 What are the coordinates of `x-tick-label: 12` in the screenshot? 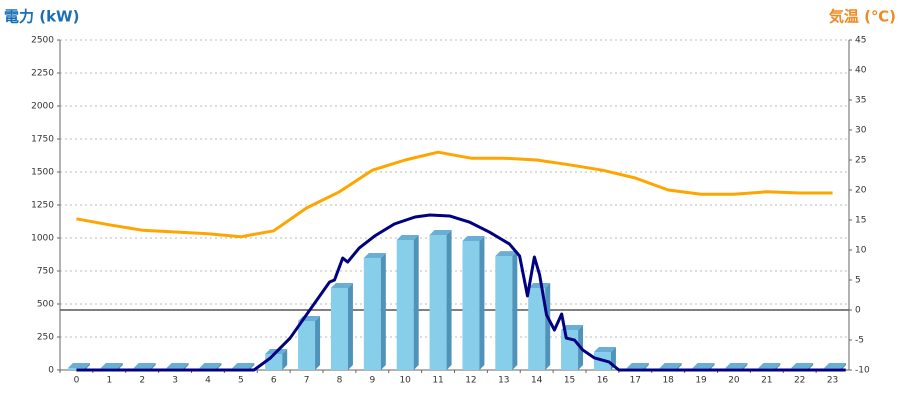 It's located at (470, 381).